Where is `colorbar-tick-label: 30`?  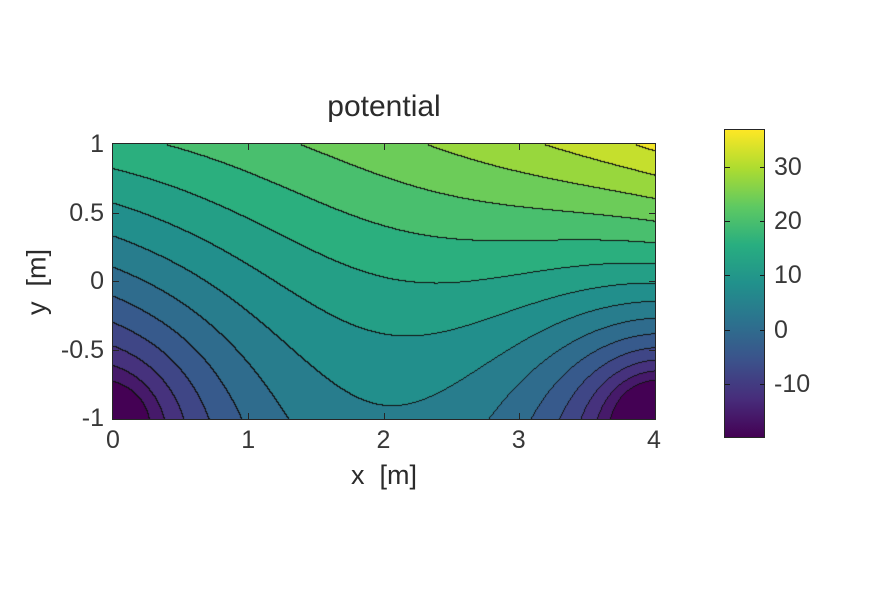 colorbar-tick-label: 30 is located at coordinates (788, 166).